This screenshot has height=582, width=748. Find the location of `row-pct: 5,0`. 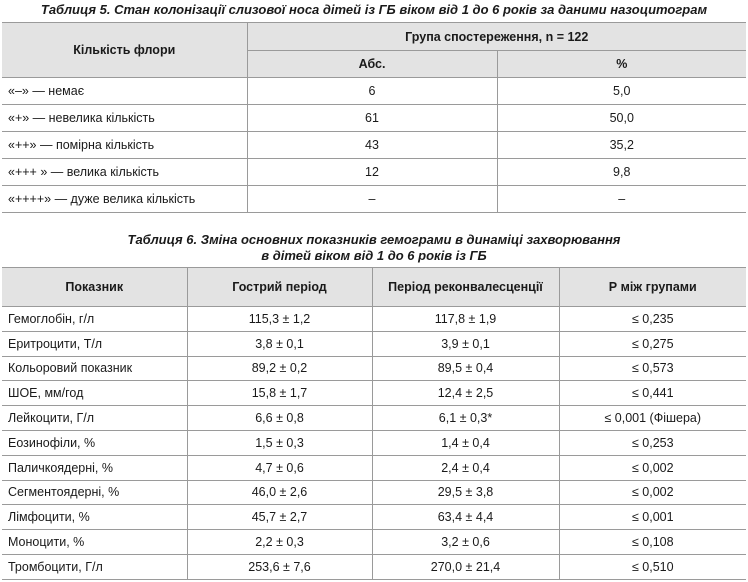

row-pct: 5,0 is located at coordinates (621, 91).